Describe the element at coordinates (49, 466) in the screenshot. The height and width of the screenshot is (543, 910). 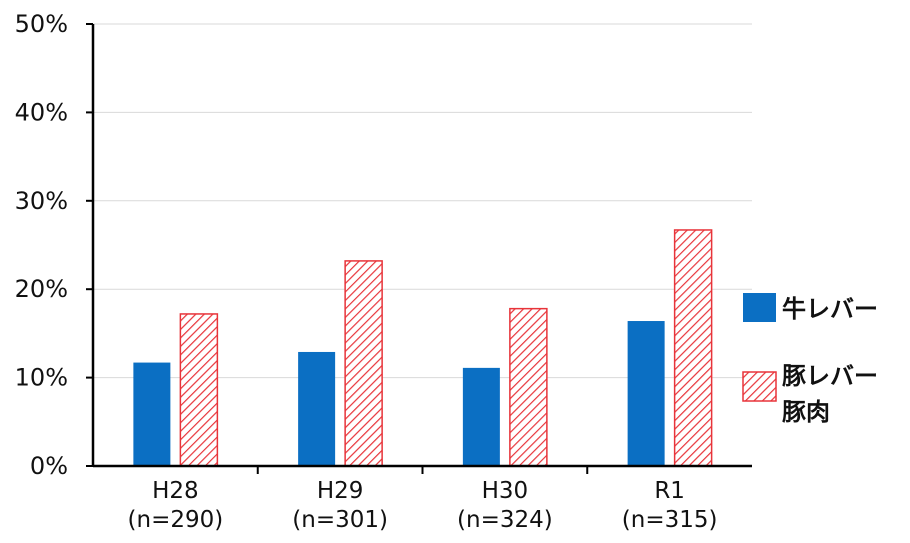
I see `y-tick-label: 0%` at that location.